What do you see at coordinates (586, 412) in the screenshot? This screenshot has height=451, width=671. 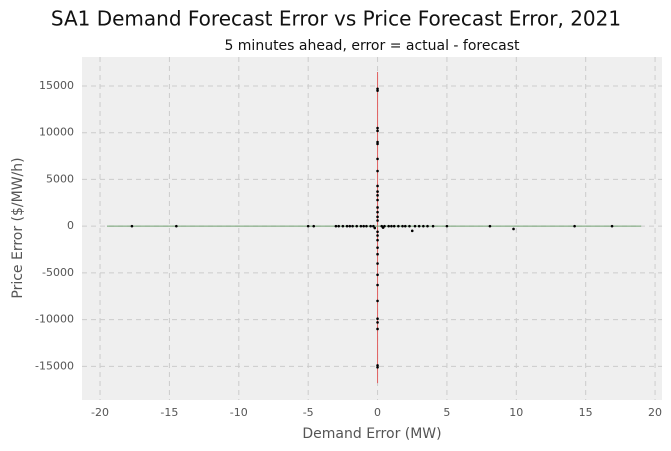 I see `x-tick-label: 15` at bounding box center [586, 412].